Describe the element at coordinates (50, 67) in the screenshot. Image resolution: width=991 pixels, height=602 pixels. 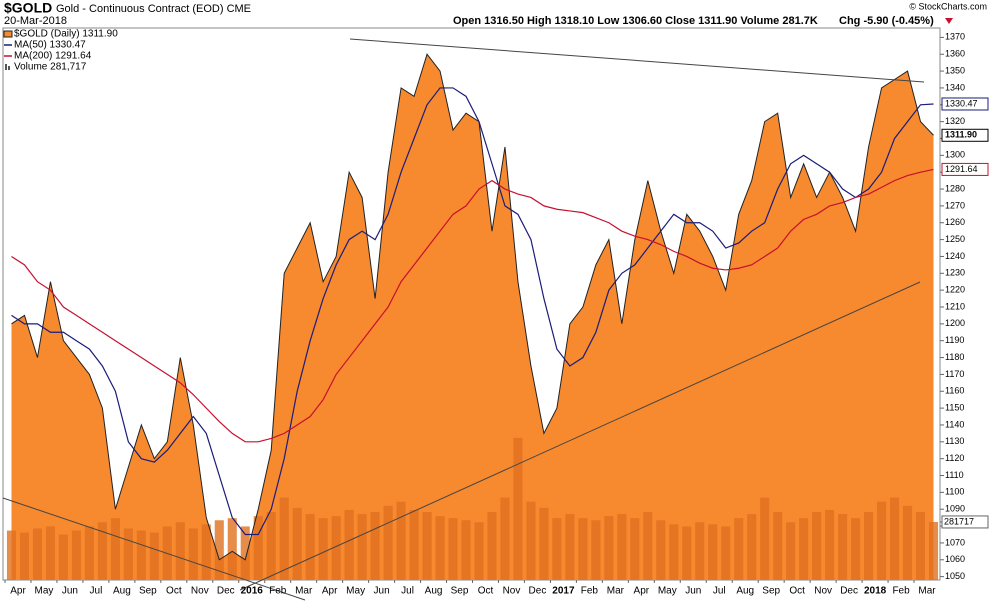
I see `legend-label: Volume 281,717` at that location.